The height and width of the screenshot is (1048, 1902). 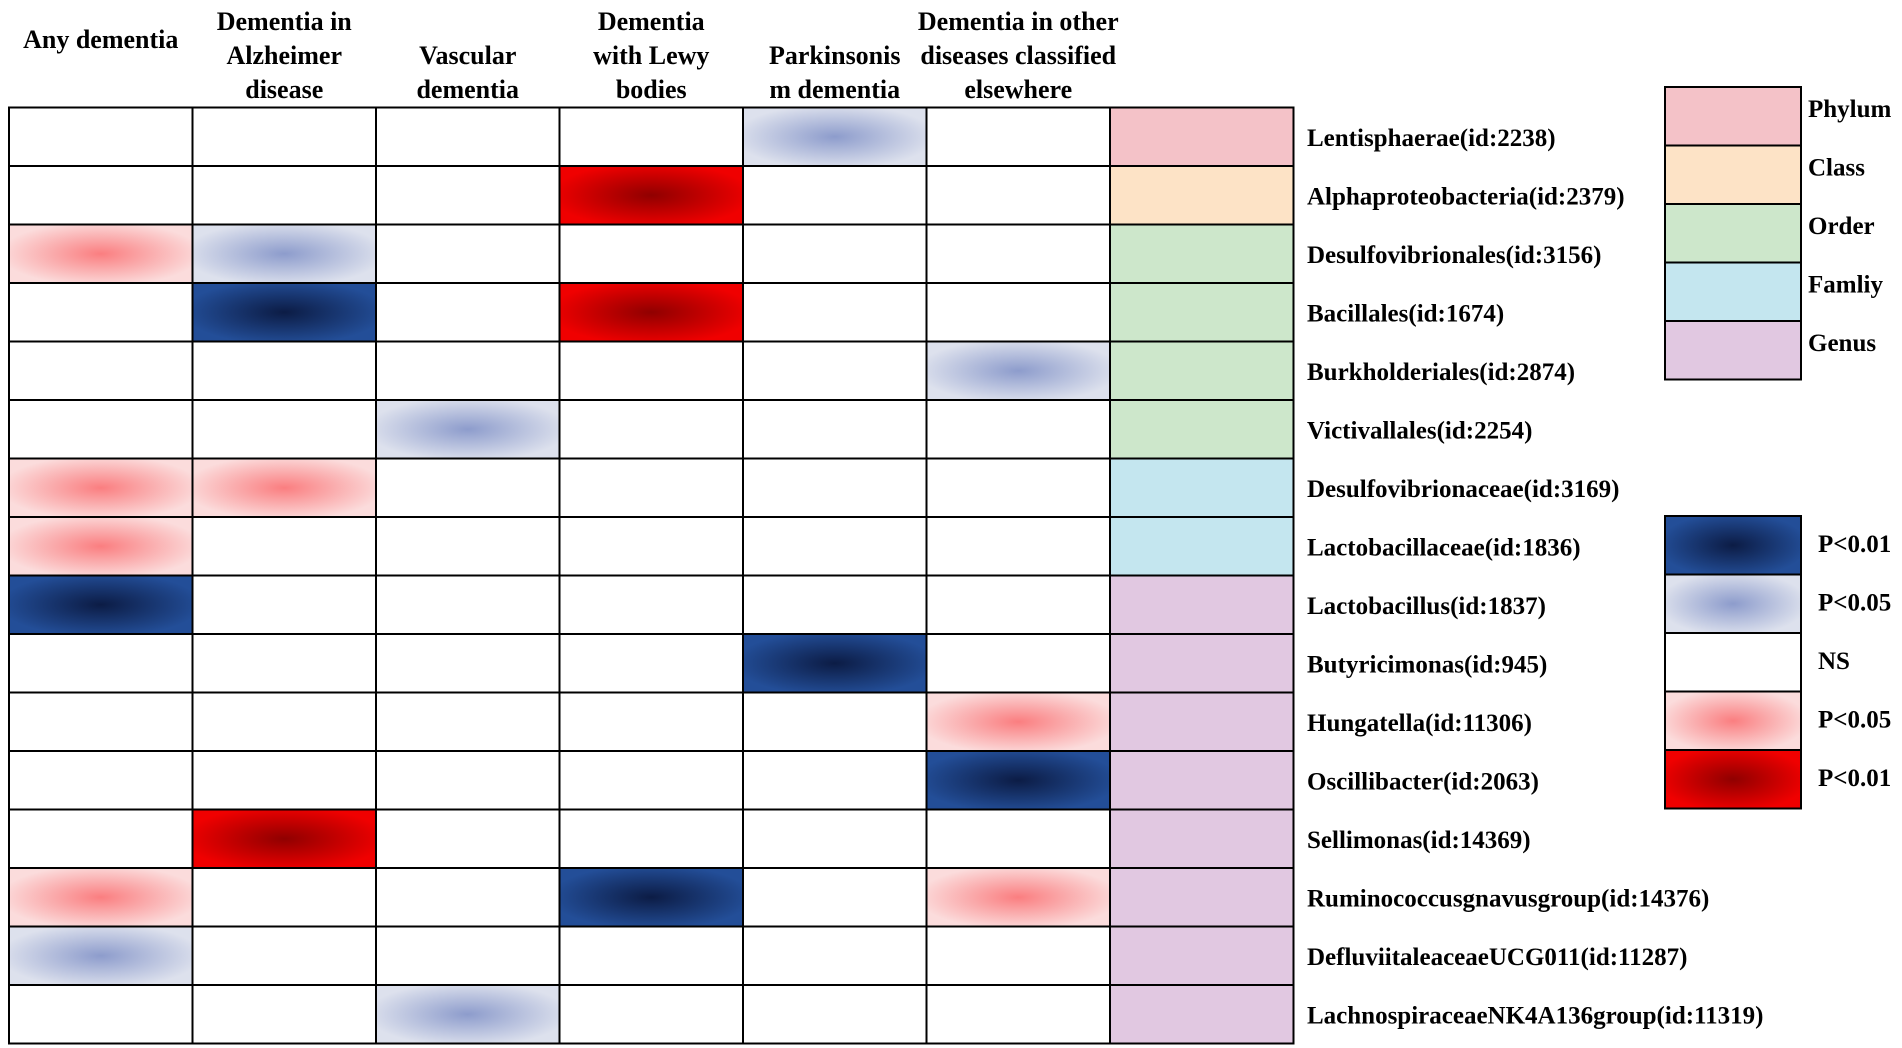 What do you see at coordinates (1202, 136) in the screenshot?
I see `taxonomy-cell-r0` at bounding box center [1202, 136].